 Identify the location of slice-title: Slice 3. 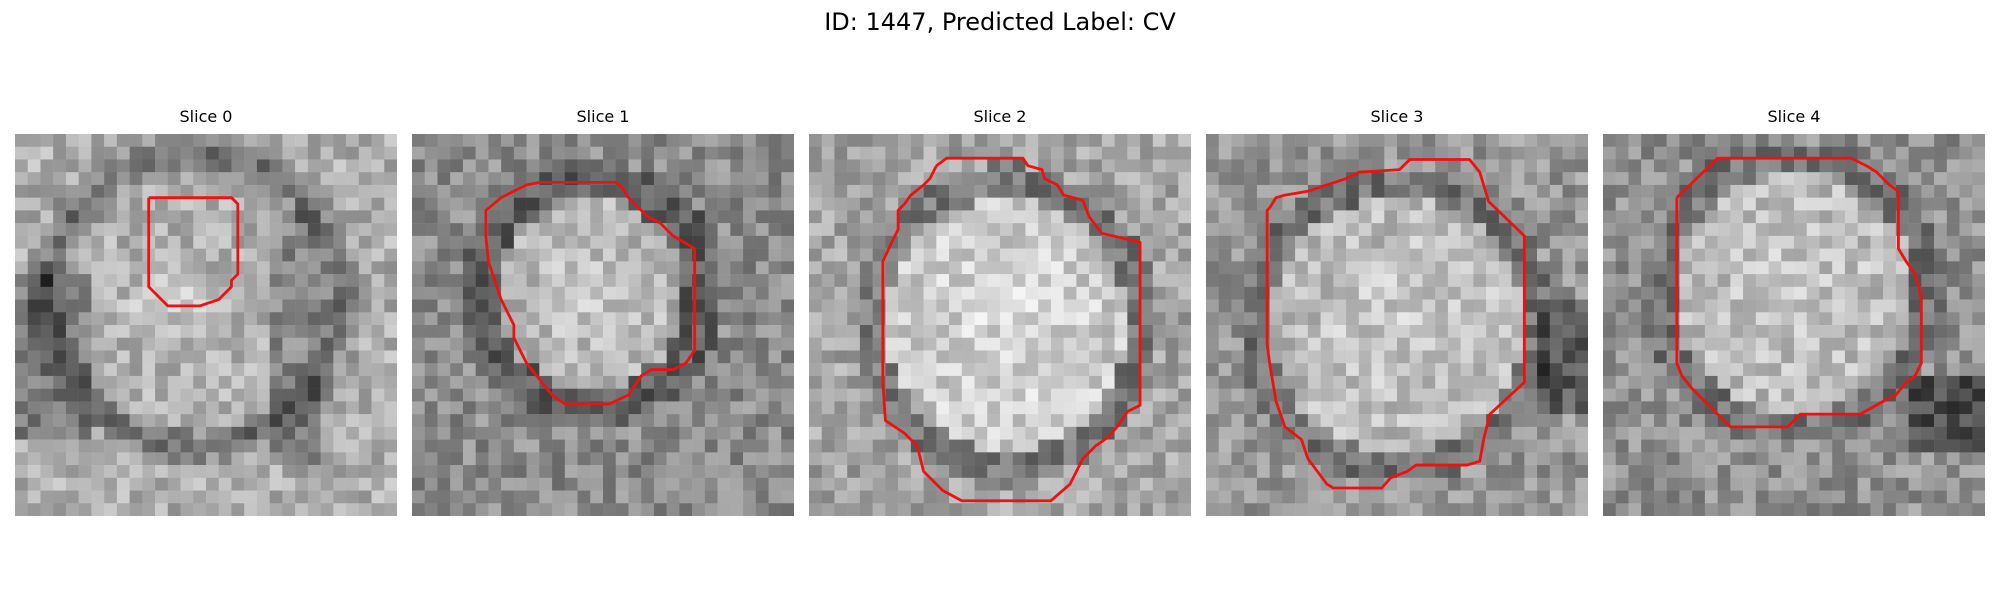
(1397, 117).